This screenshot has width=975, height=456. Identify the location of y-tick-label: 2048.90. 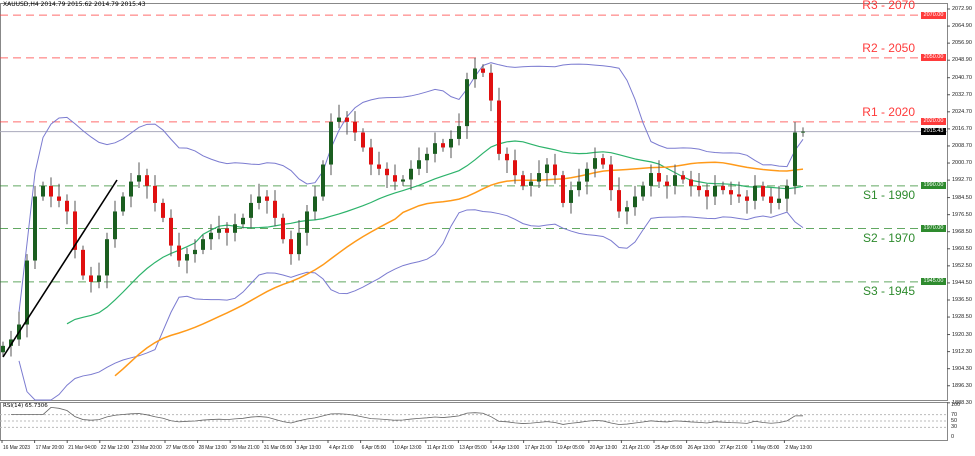
(962, 60).